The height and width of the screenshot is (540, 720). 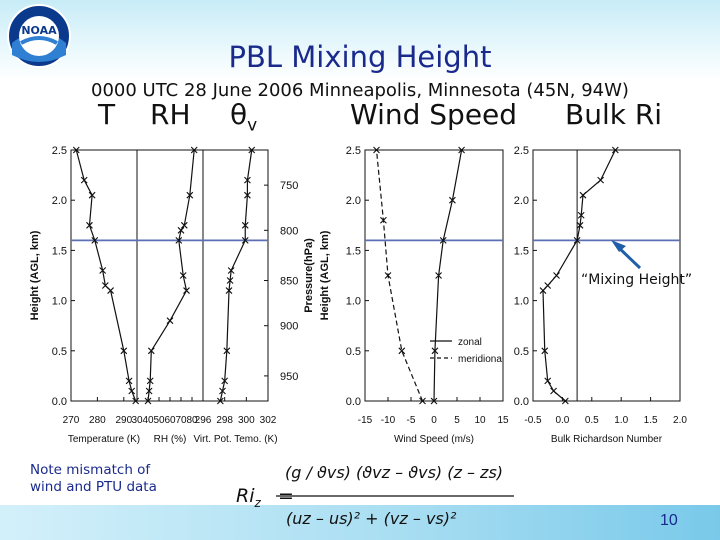 I want to click on thermo-xtick-label: 290, so click(x=123, y=420).